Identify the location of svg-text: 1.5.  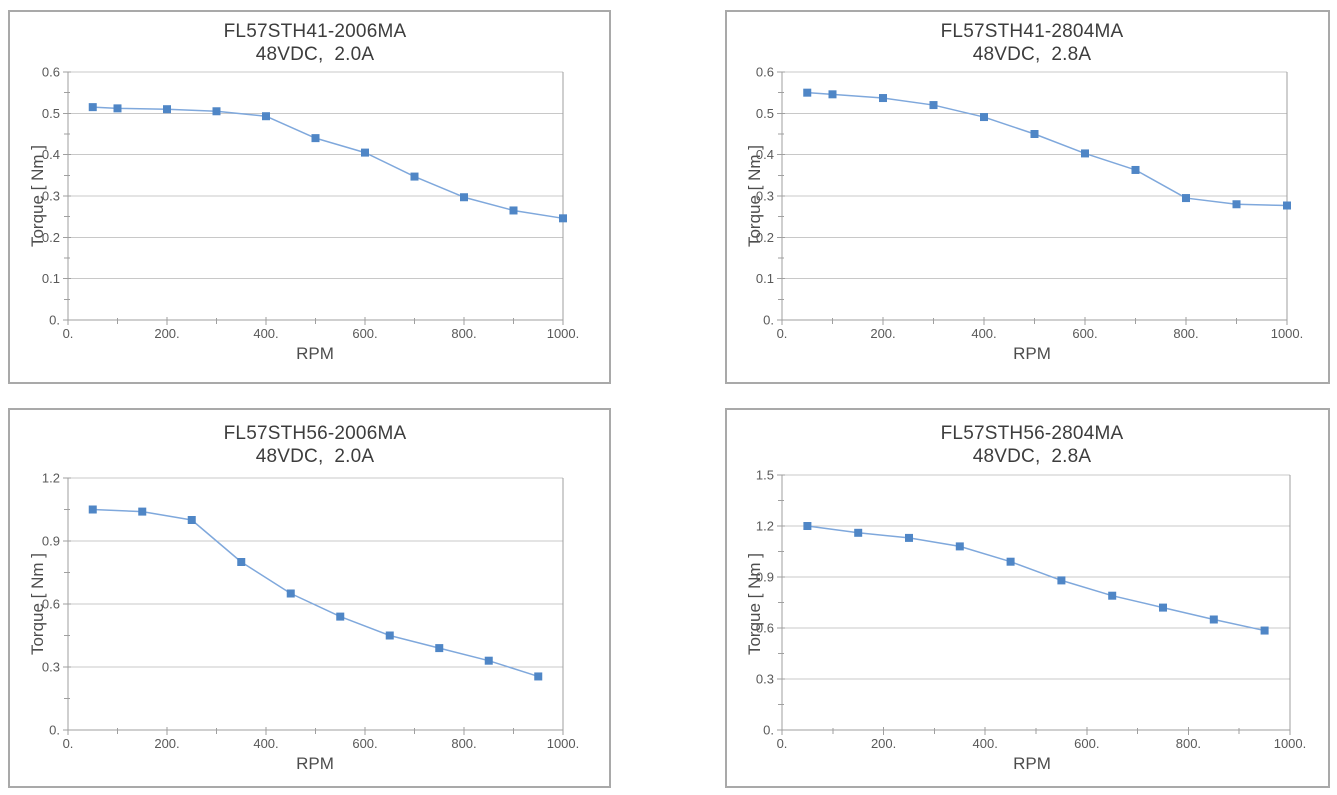
(765, 475).